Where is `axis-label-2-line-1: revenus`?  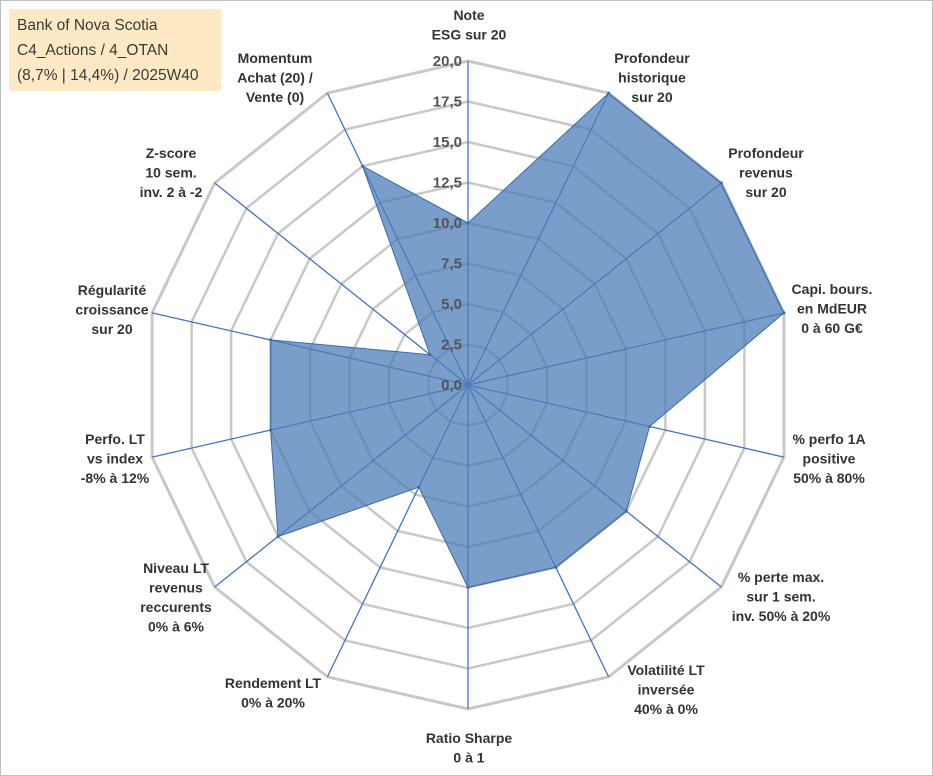
axis-label-2-line-1: revenus is located at coordinates (766, 173).